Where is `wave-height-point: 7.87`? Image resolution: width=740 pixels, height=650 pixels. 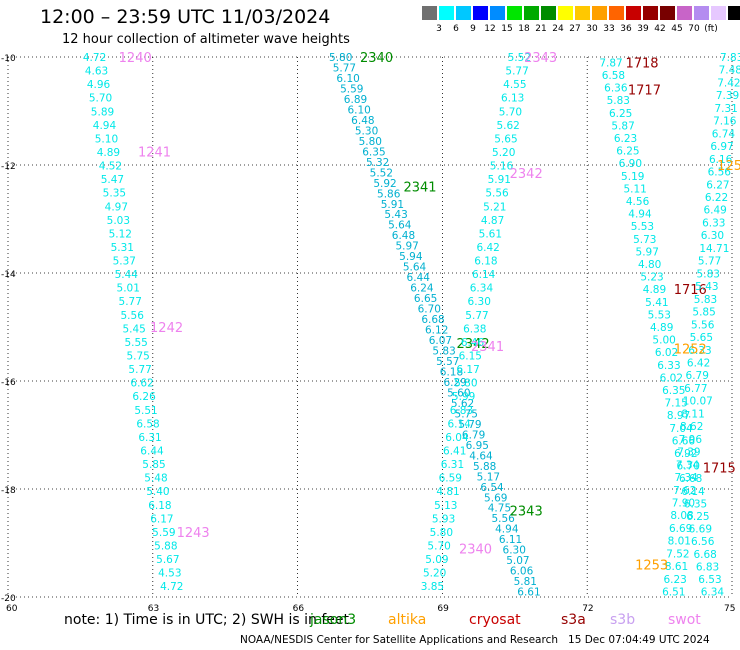
wave-height-point: 7.87 is located at coordinates (610, 63).